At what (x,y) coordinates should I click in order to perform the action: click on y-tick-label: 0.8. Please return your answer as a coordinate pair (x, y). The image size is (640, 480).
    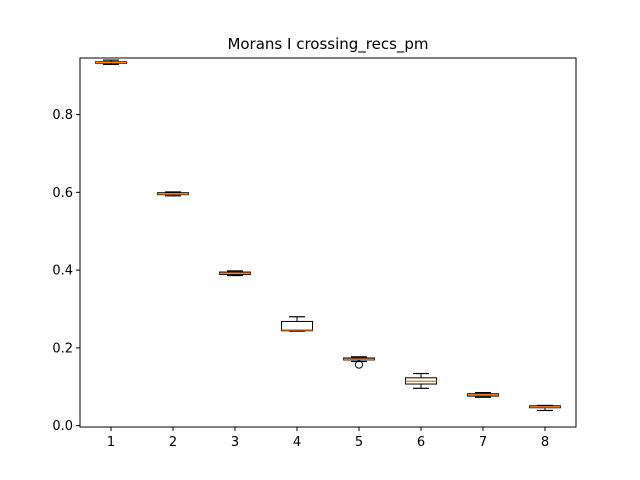
    Looking at the image, I should click on (62, 115).